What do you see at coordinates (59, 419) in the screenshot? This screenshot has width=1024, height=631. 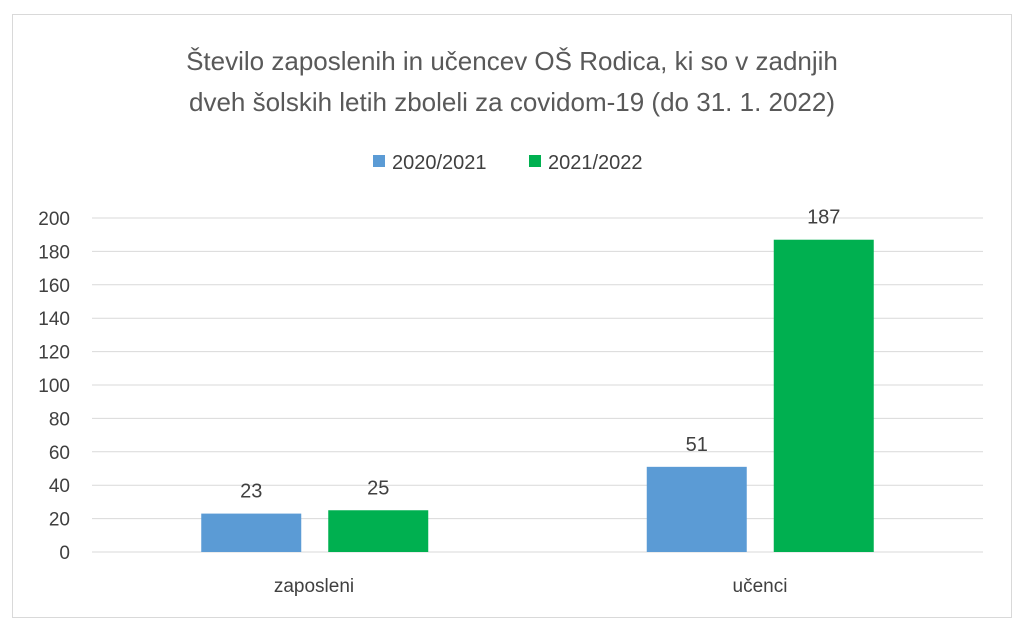 I see `y-tick-label-80: 80` at bounding box center [59, 419].